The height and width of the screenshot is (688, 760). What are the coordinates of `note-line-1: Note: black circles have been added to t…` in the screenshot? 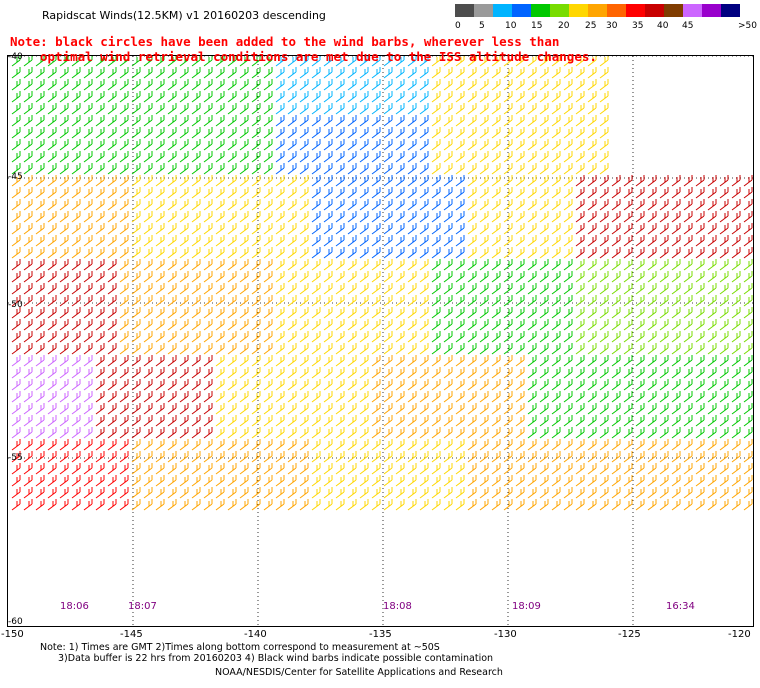 It's located at (285, 41).